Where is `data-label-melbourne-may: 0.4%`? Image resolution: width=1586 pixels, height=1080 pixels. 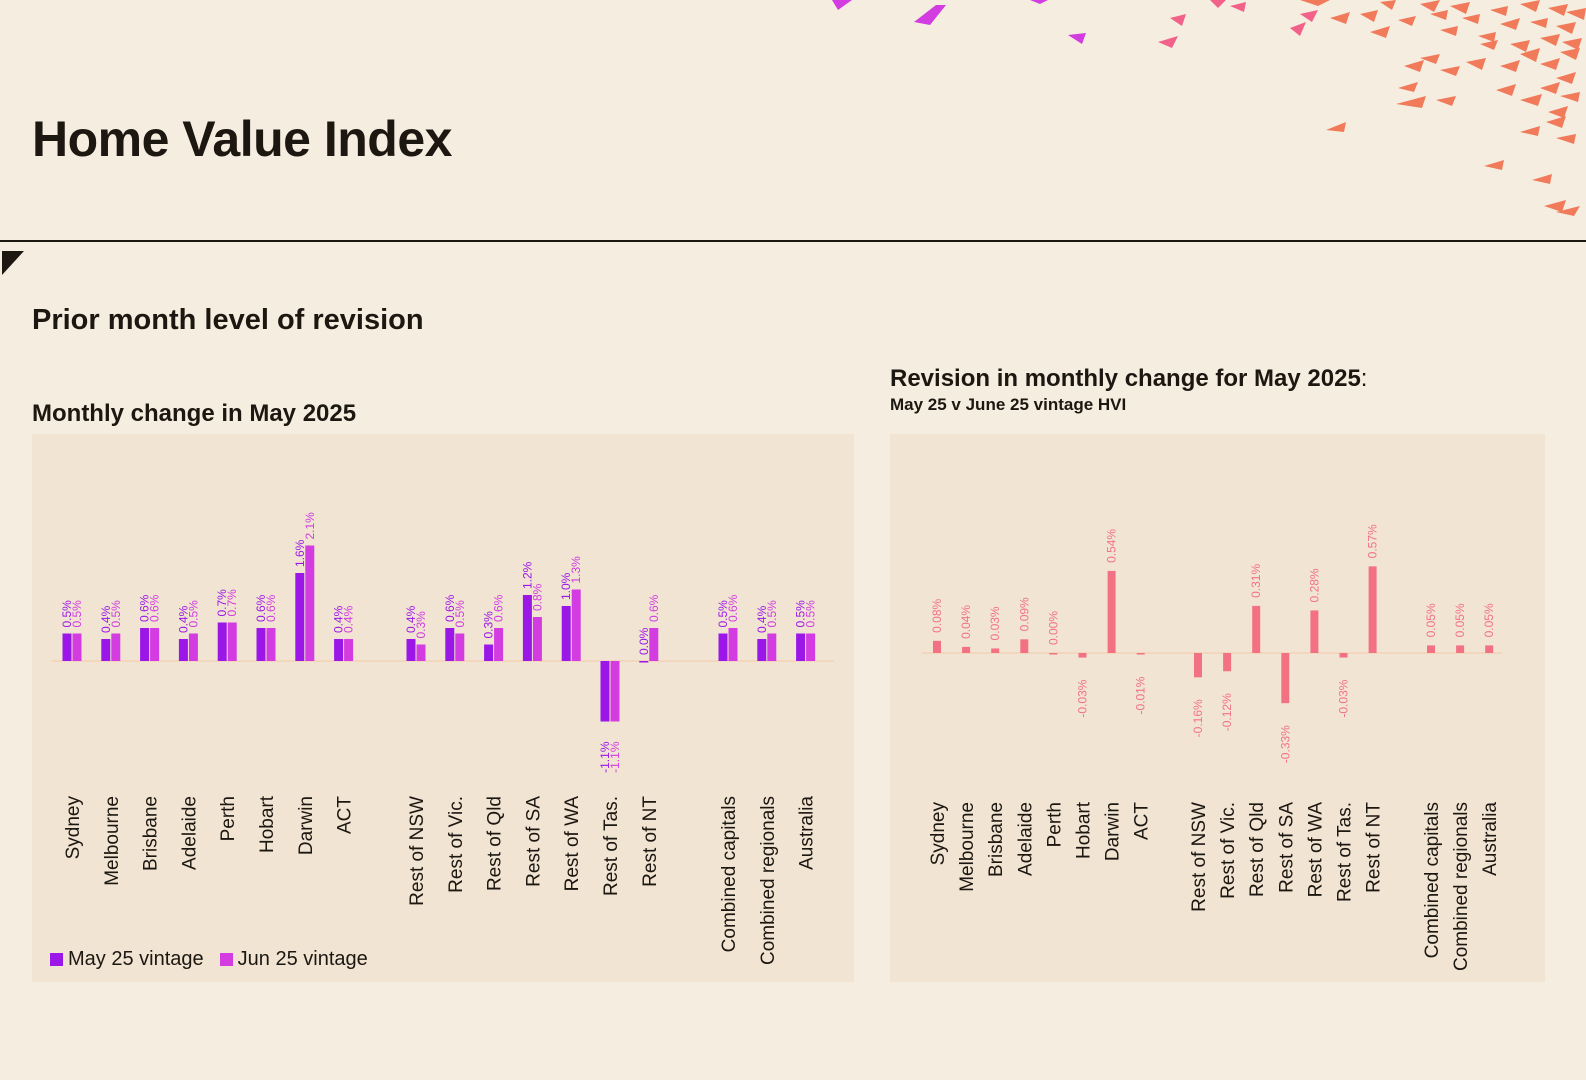 data-label-melbourne-may: 0.4% is located at coordinates (106, 619).